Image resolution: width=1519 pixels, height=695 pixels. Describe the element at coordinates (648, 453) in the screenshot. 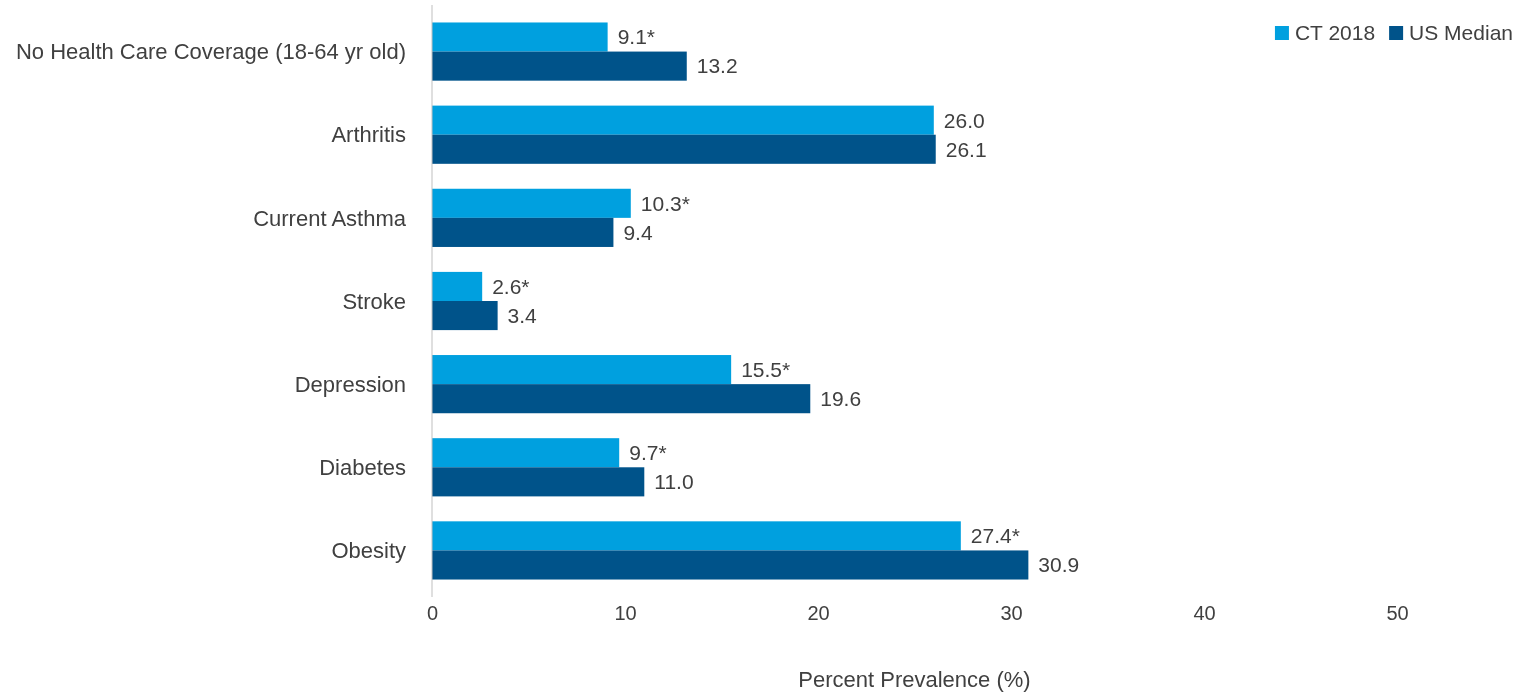

I see `data-label: 9.7*` at that location.